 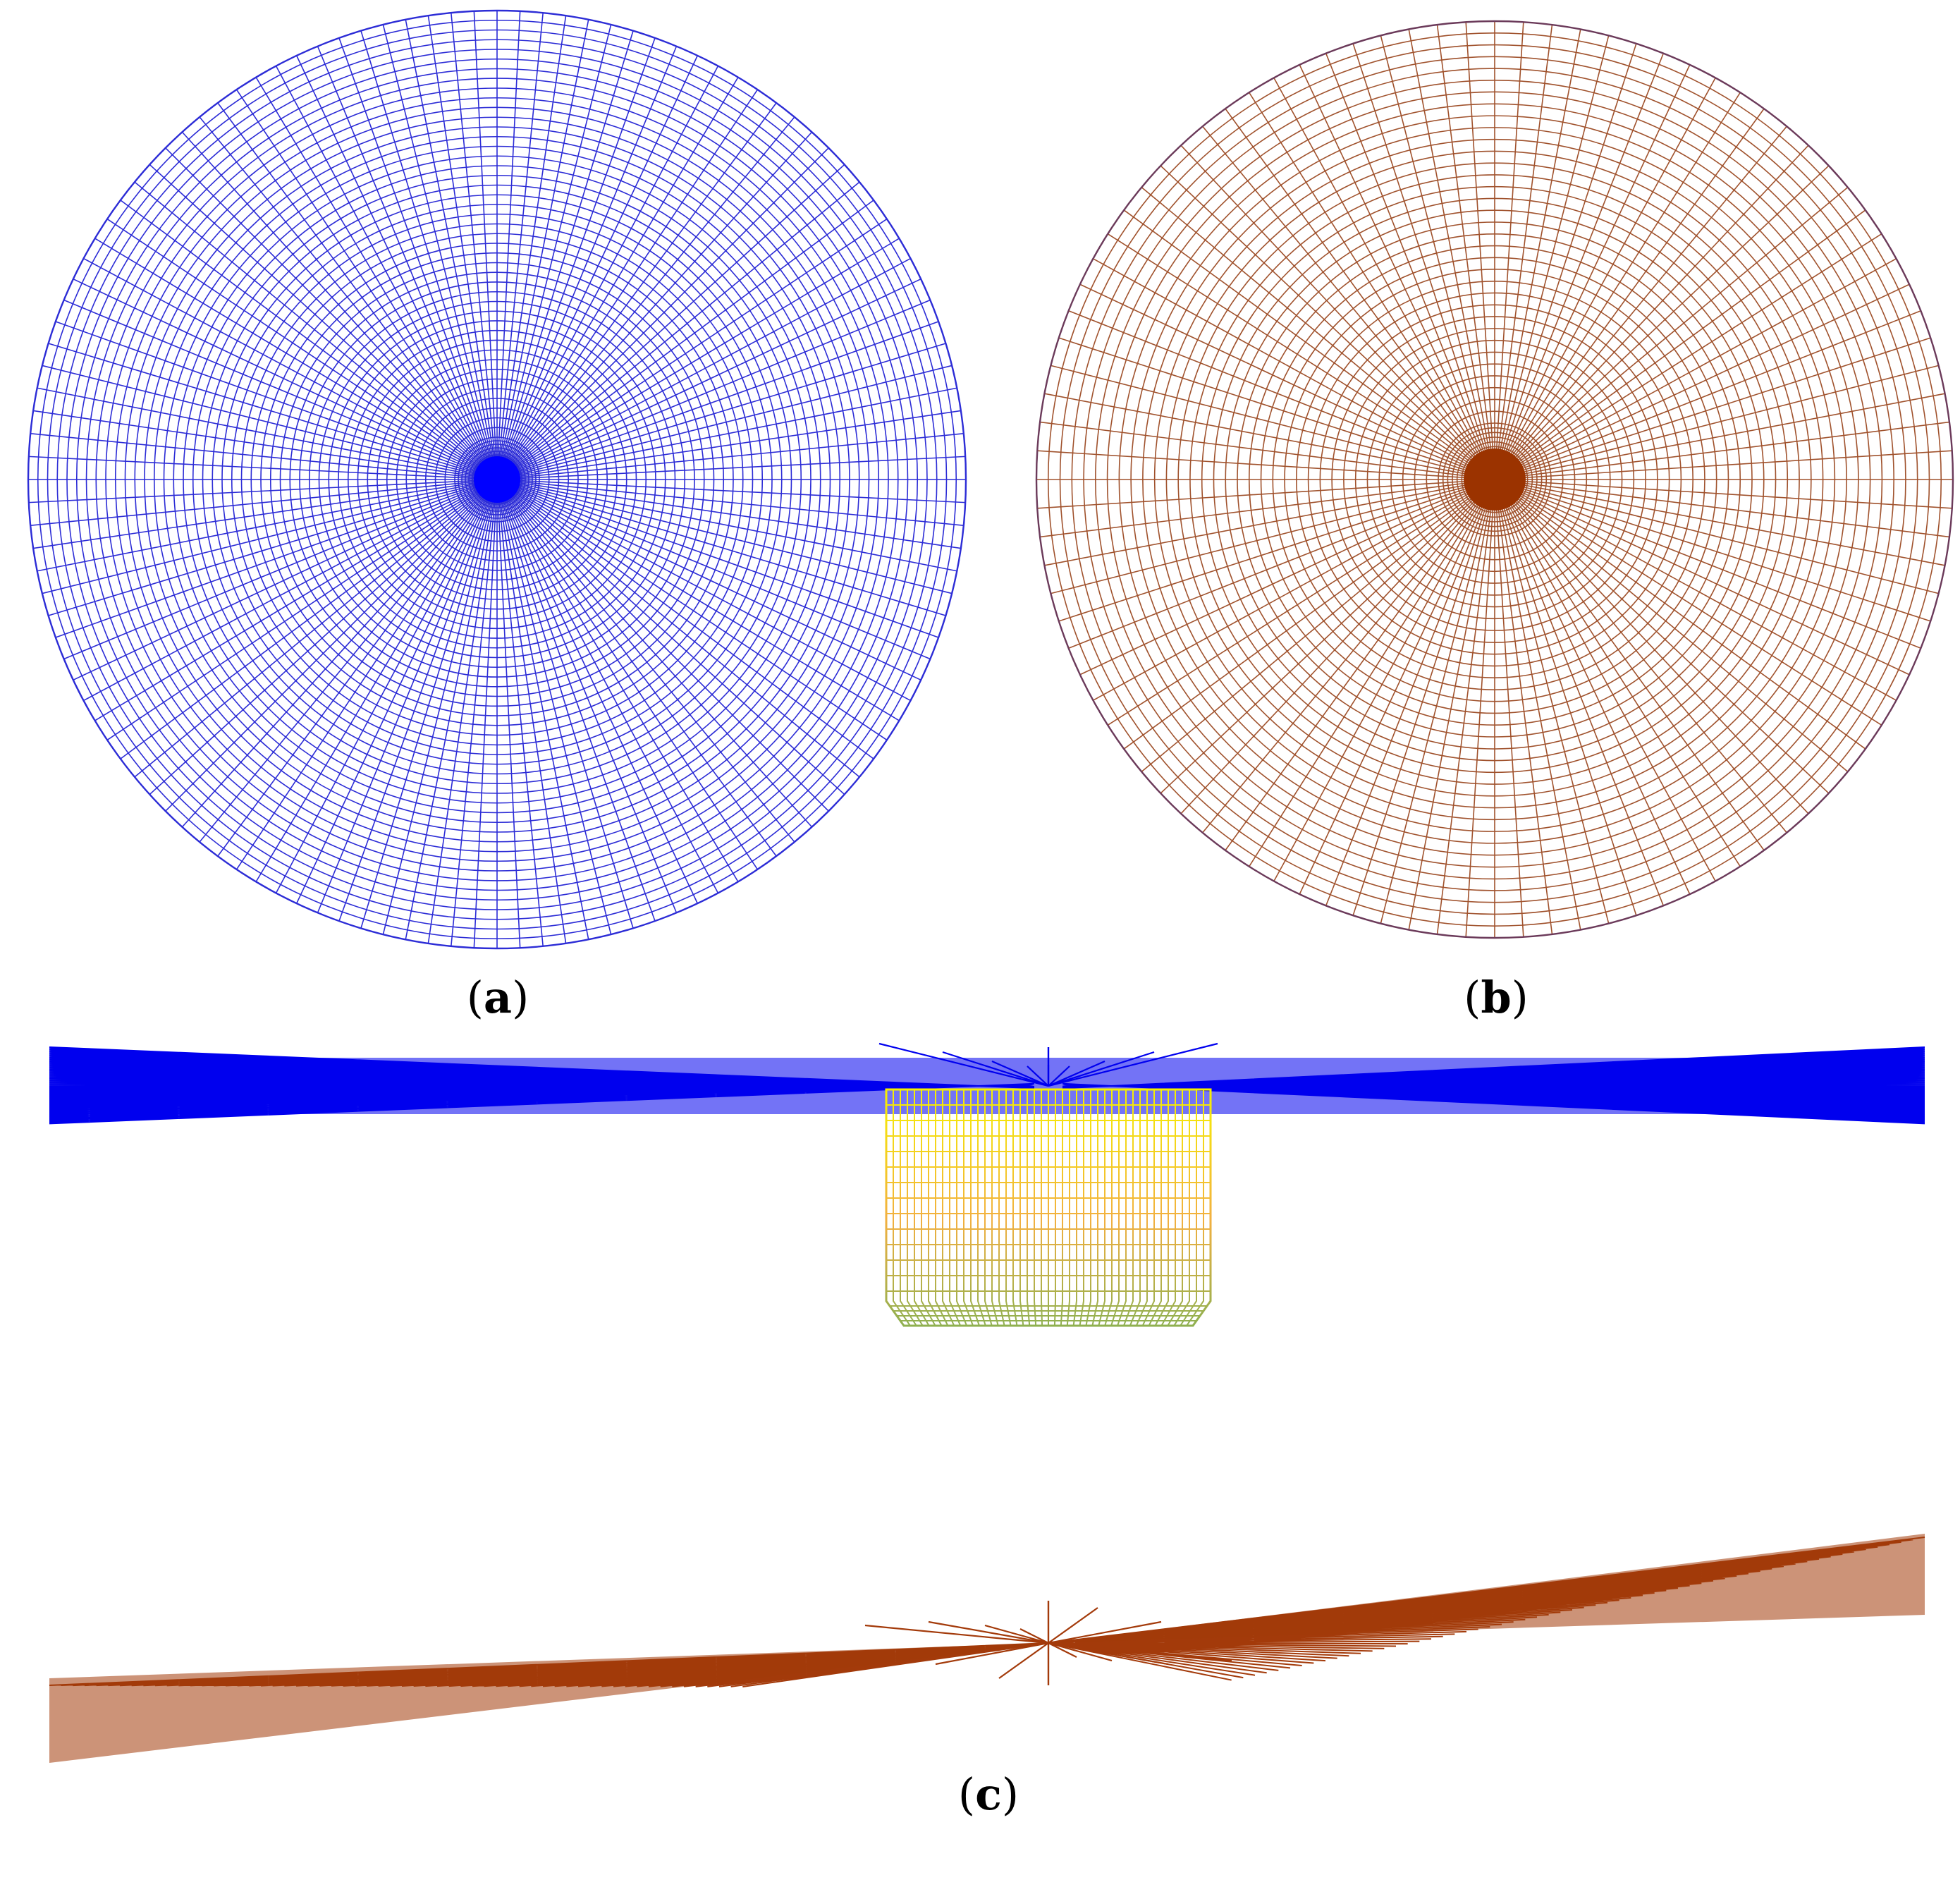 I want to click on brown-center-fan, so click(x=1048, y=1643).